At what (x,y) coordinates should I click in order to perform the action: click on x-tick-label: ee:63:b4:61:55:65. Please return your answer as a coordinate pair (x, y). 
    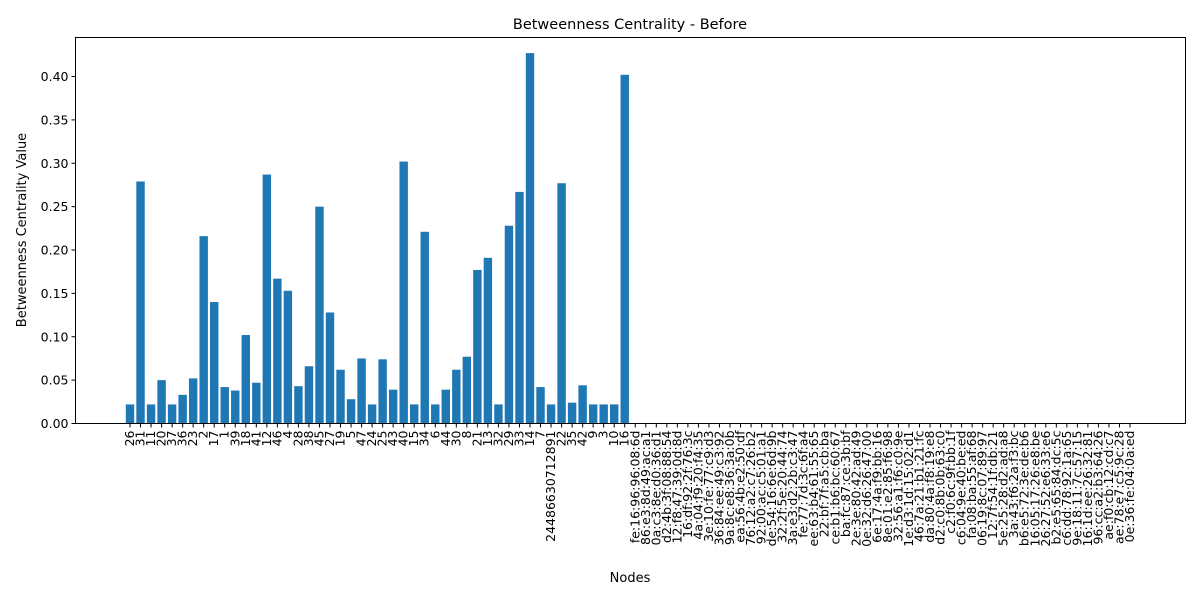
    Looking at the image, I should click on (813, 489).